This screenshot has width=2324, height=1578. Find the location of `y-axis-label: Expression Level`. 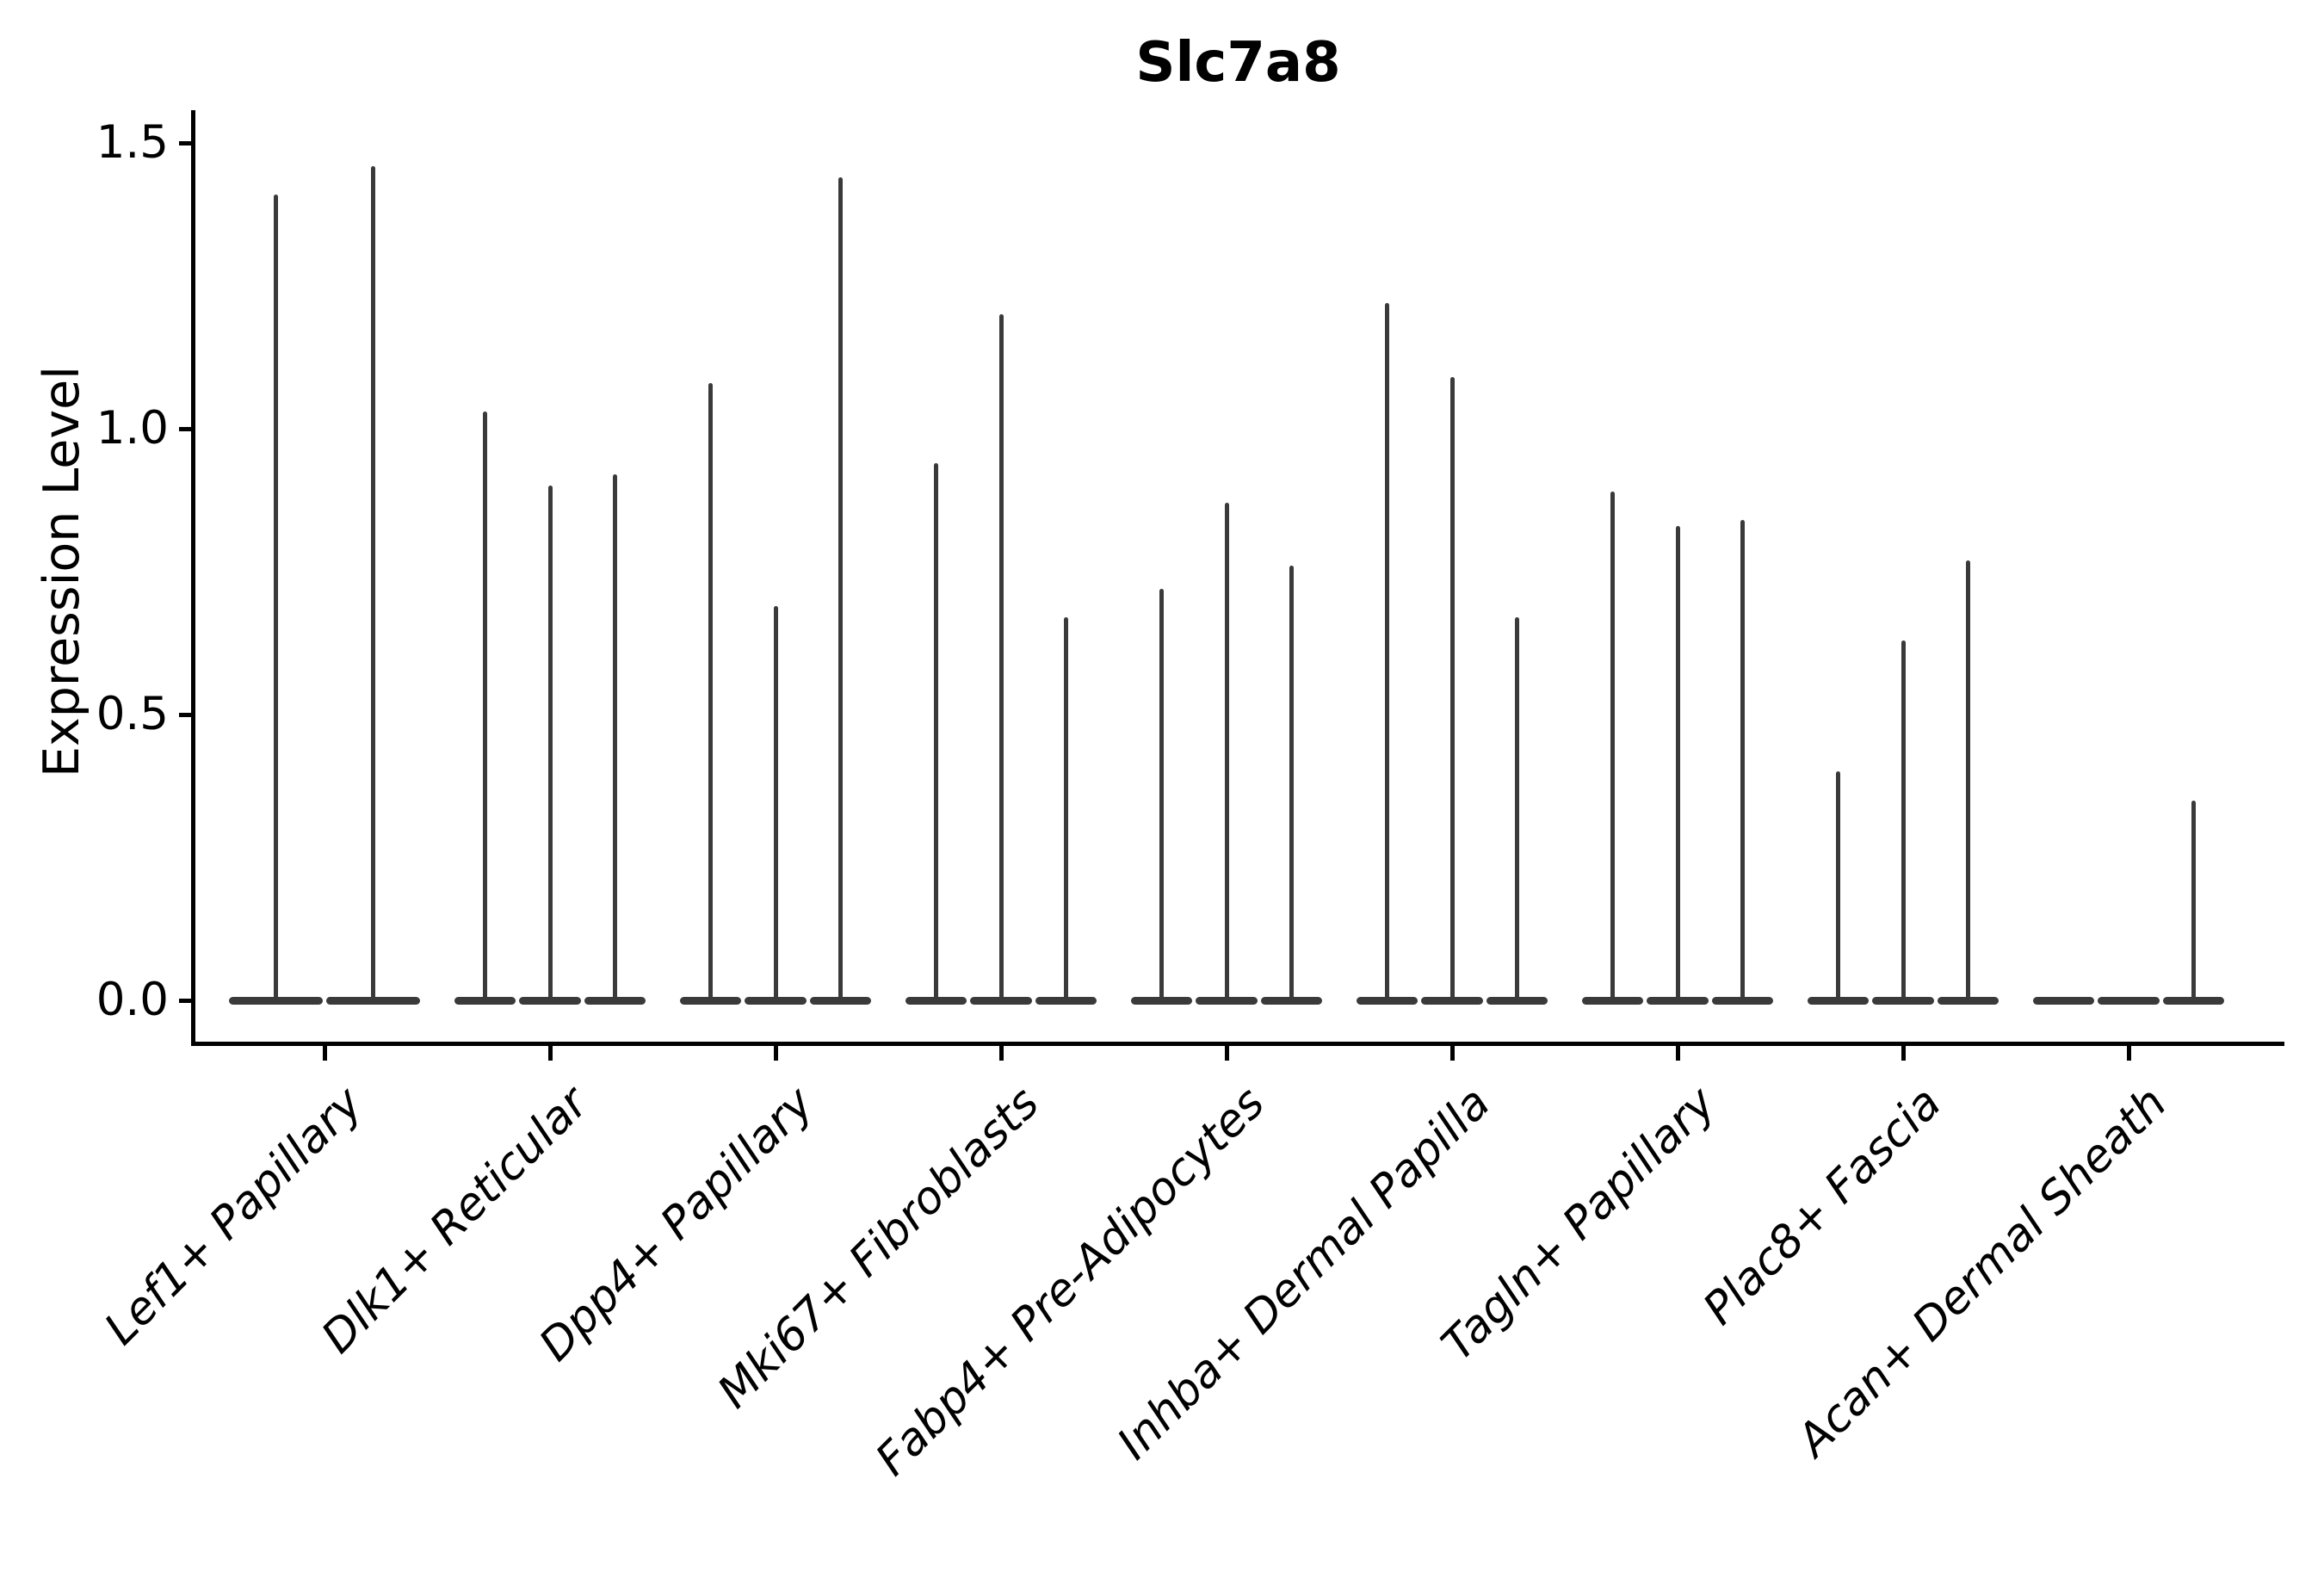

y-axis-label: Expression Level is located at coordinates (62, 572).